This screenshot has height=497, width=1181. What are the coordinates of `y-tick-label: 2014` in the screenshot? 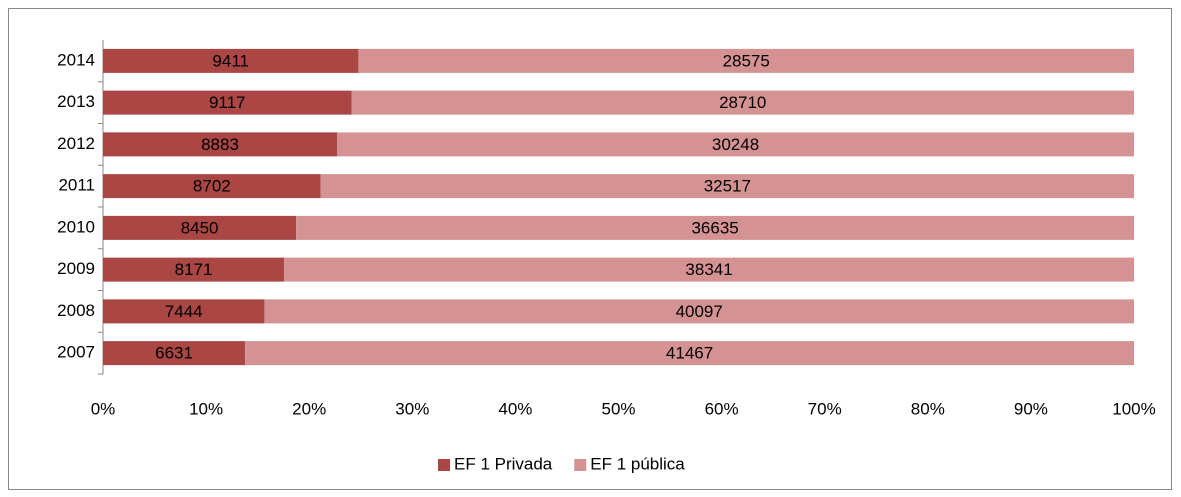 It's located at (76, 59).